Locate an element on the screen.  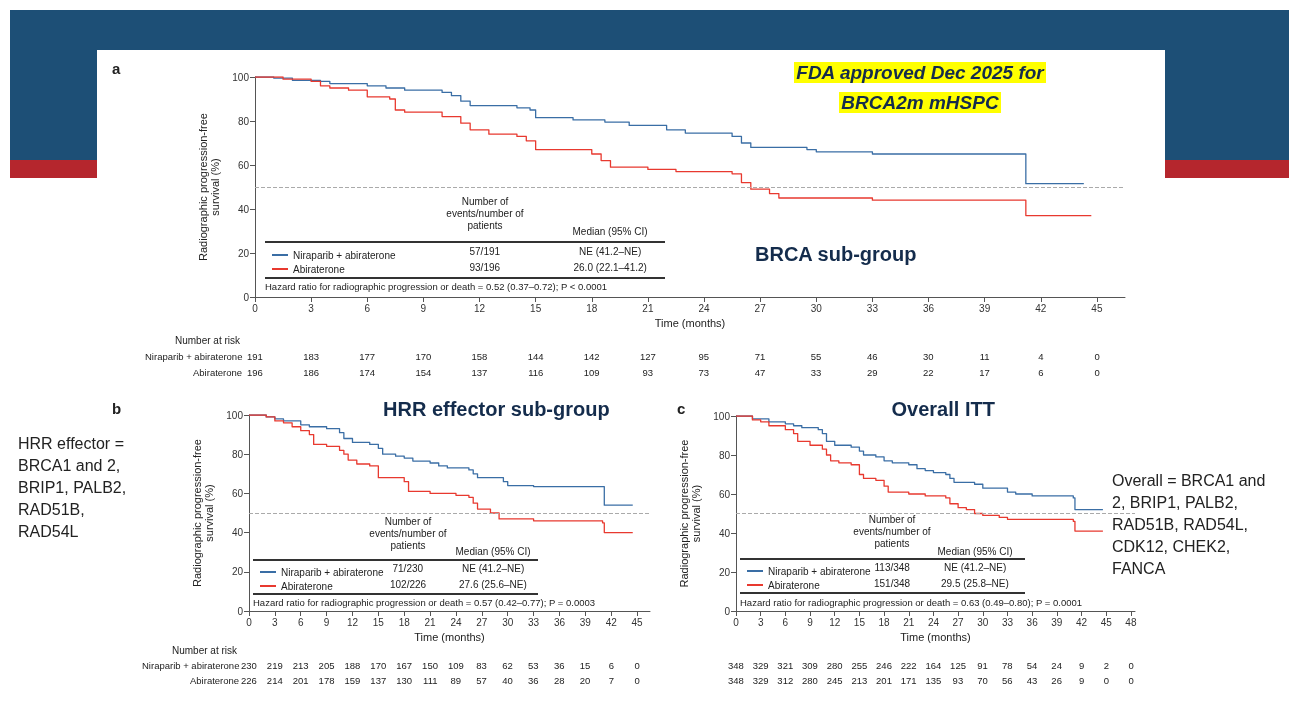
annotation: Hazard ratio for radiographic progression or death = 0.63 (0.49–0.80); P = 0.0001 is located at coordinates (911, 602).